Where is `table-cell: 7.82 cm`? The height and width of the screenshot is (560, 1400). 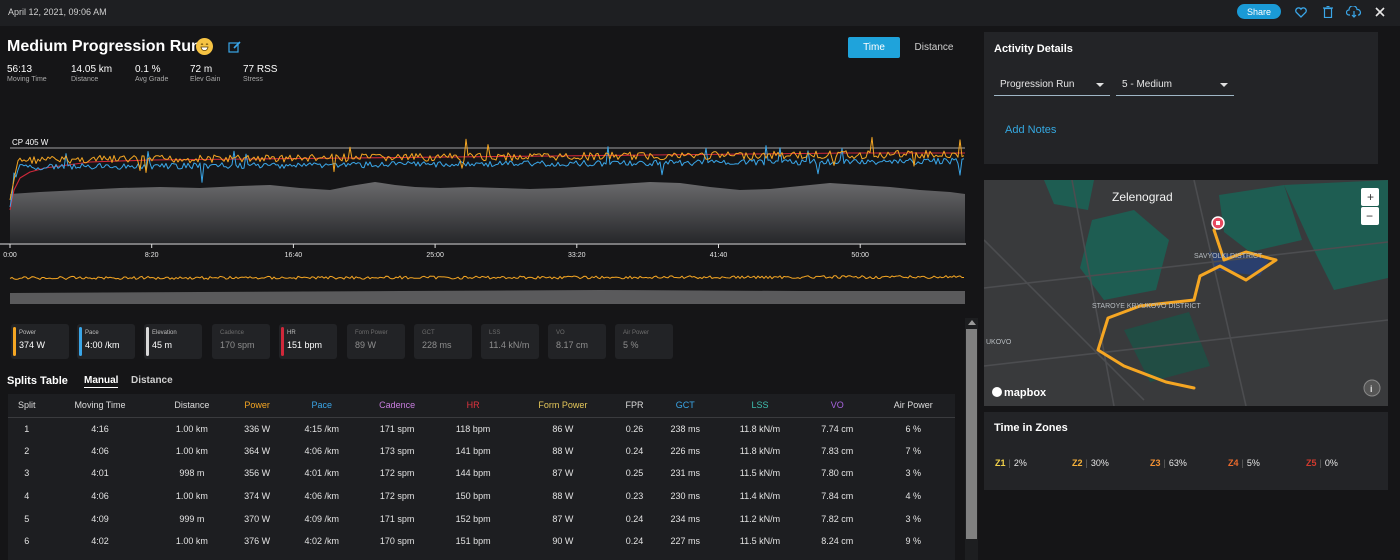 table-cell: 7.82 cm is located at coordinates (837, 518).